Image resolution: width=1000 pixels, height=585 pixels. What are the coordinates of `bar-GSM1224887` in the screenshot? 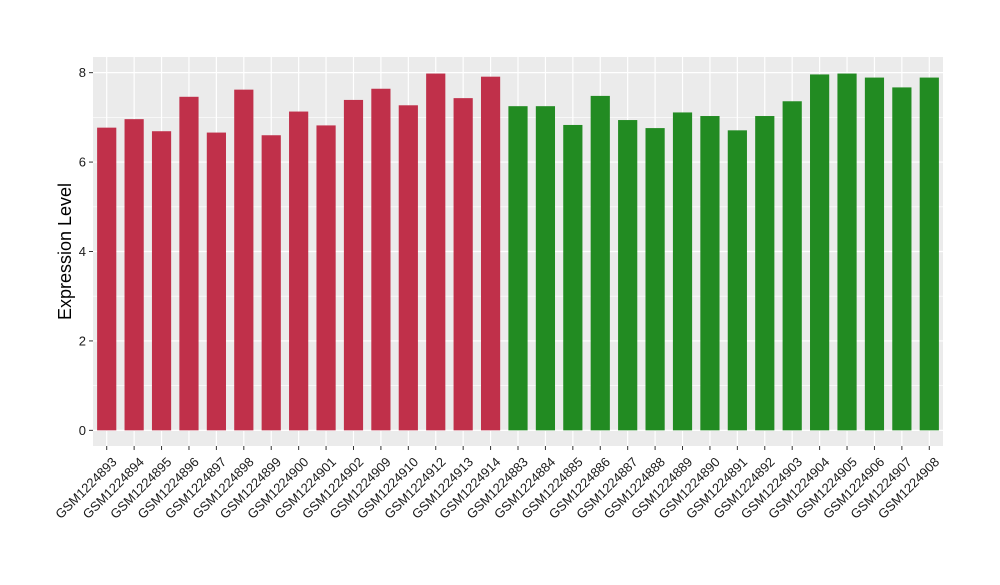 It's located at (628, 275).